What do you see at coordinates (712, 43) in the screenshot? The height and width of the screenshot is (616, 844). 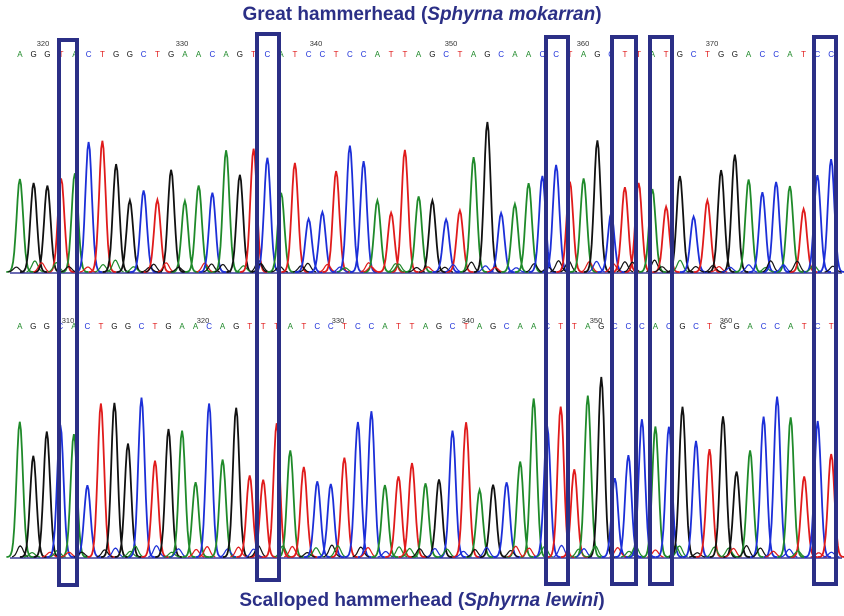 I see `position-label: 370` at bounding box center [712, 43].